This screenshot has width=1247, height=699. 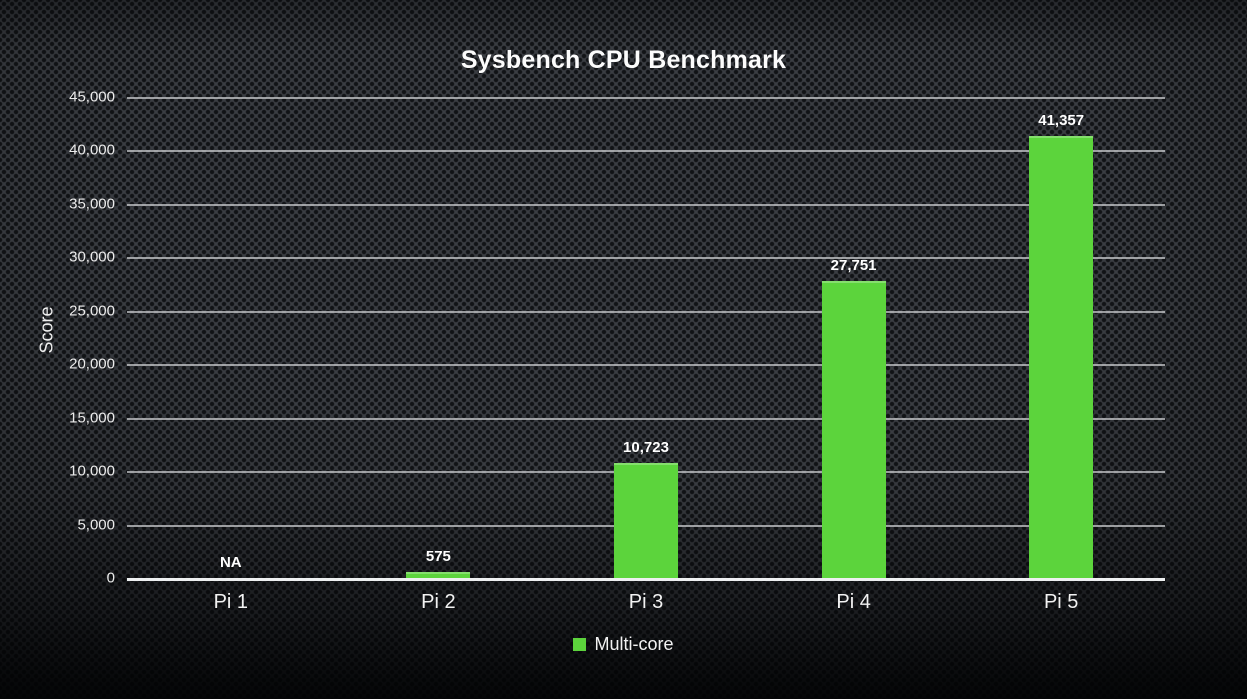 What do you see at coordinates (231, 602) in the screenshot?
I see `x-tick-label: Pi 1` at bounding box center [231, 602].